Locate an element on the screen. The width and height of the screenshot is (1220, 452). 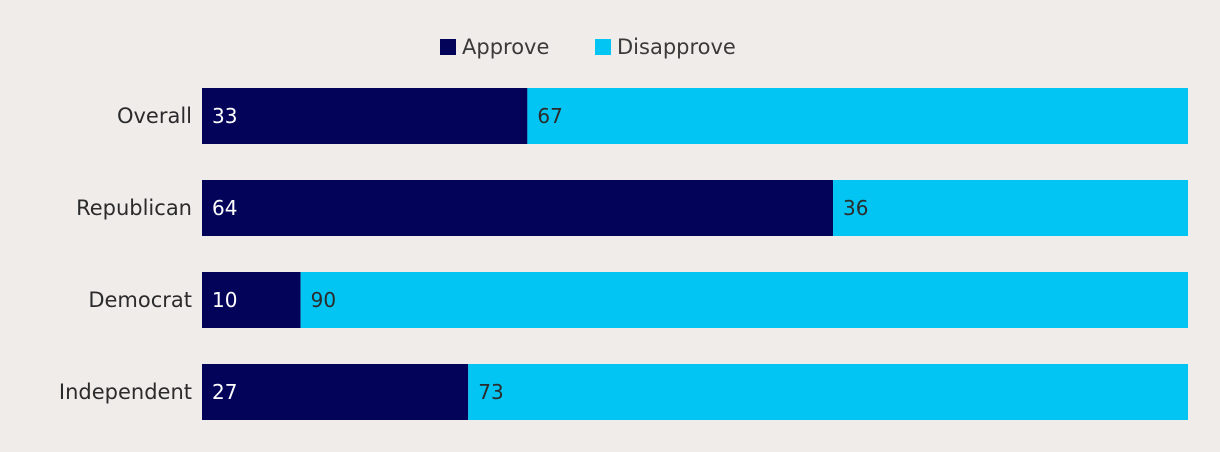
value-label-democrat-approve: 10 is located at coordinates (224, 300).